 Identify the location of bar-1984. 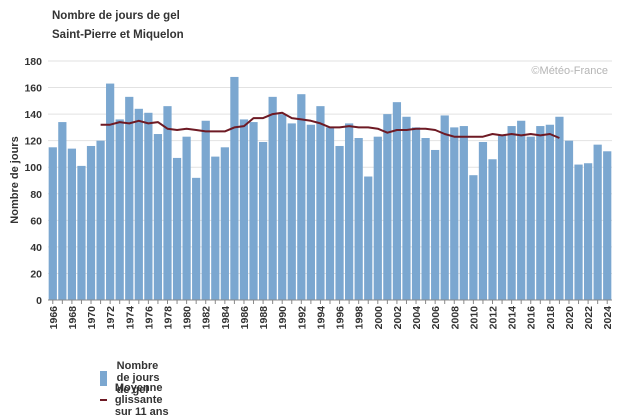
(224, 223).